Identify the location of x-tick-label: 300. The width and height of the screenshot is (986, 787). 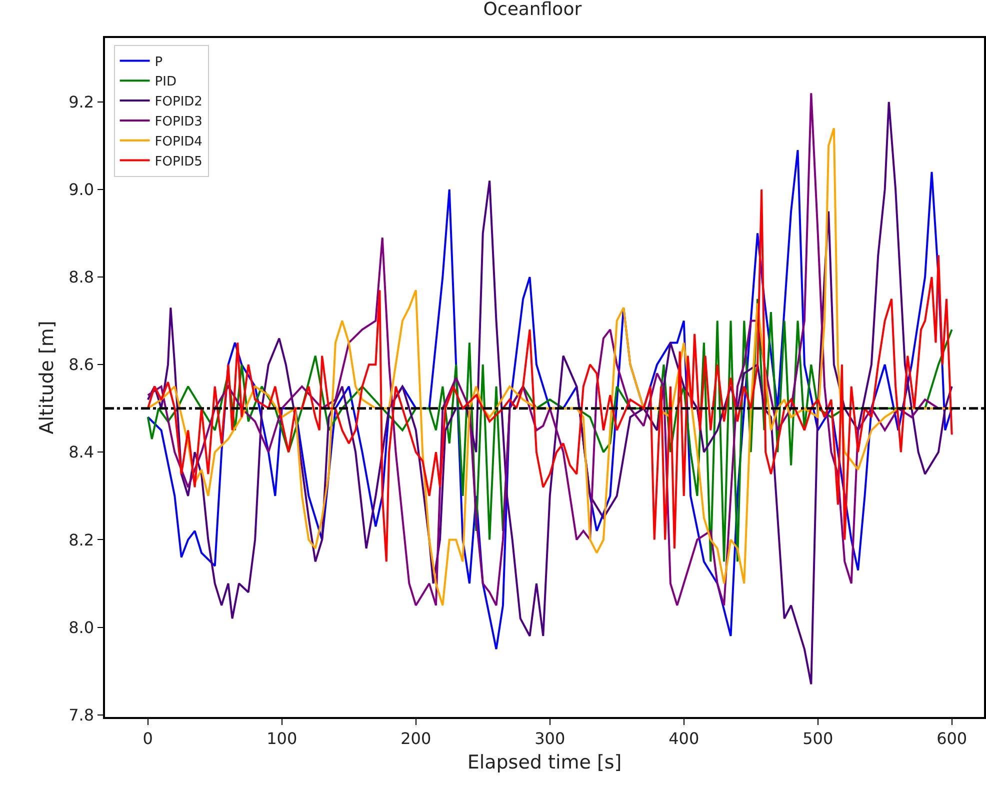
(550, 738).